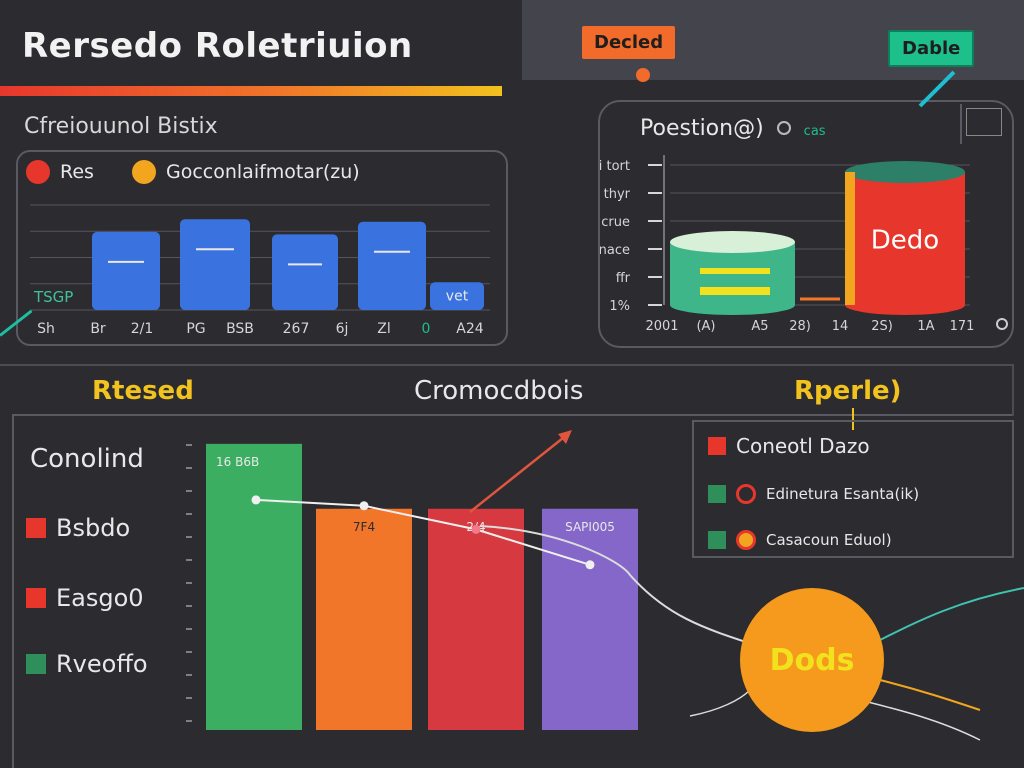 This screenshot has height=768, width=1024. Describe the element at coordinates (102, 664) in the screenshot. I see `side-legend-label: Rveoffo` at that location.